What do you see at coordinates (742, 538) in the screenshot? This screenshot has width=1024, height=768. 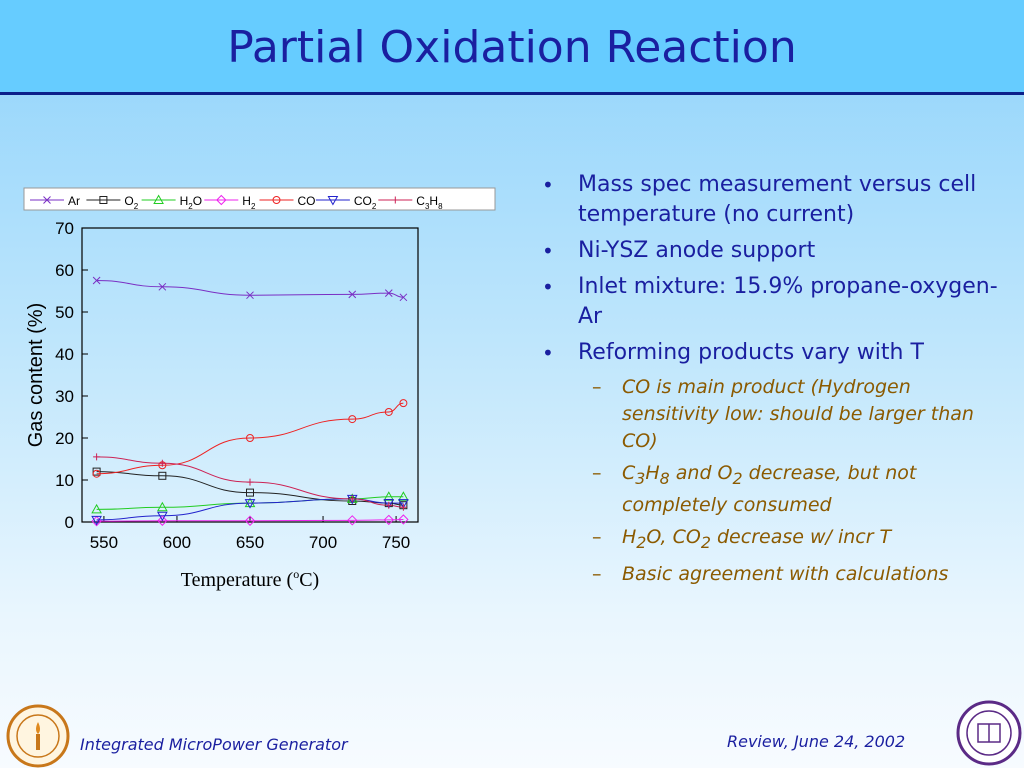 I see `sub-bullet-3: – H2O, CO2 decrease w/ incr T` at bounding box center [742, 538].